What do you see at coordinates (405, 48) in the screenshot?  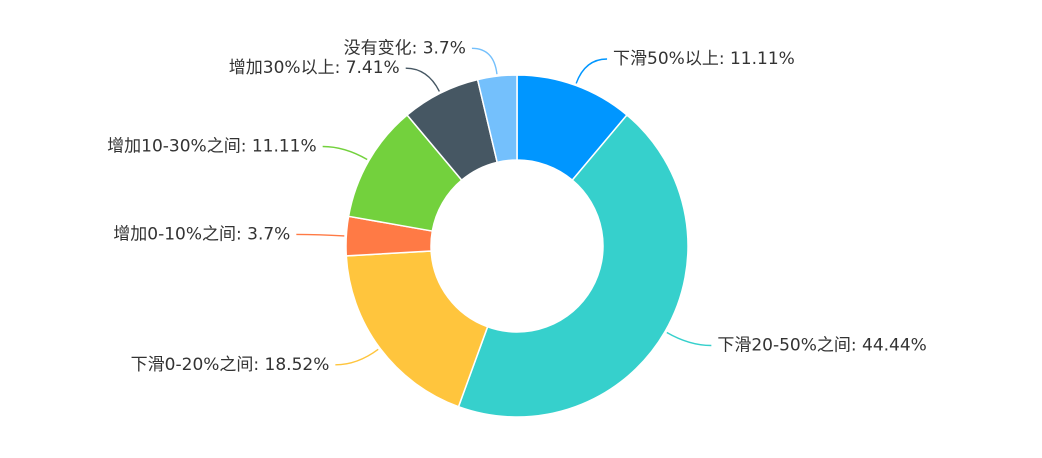 I see `slice-label: 没有变化: 3.7%` at bounding box center [405, 48].